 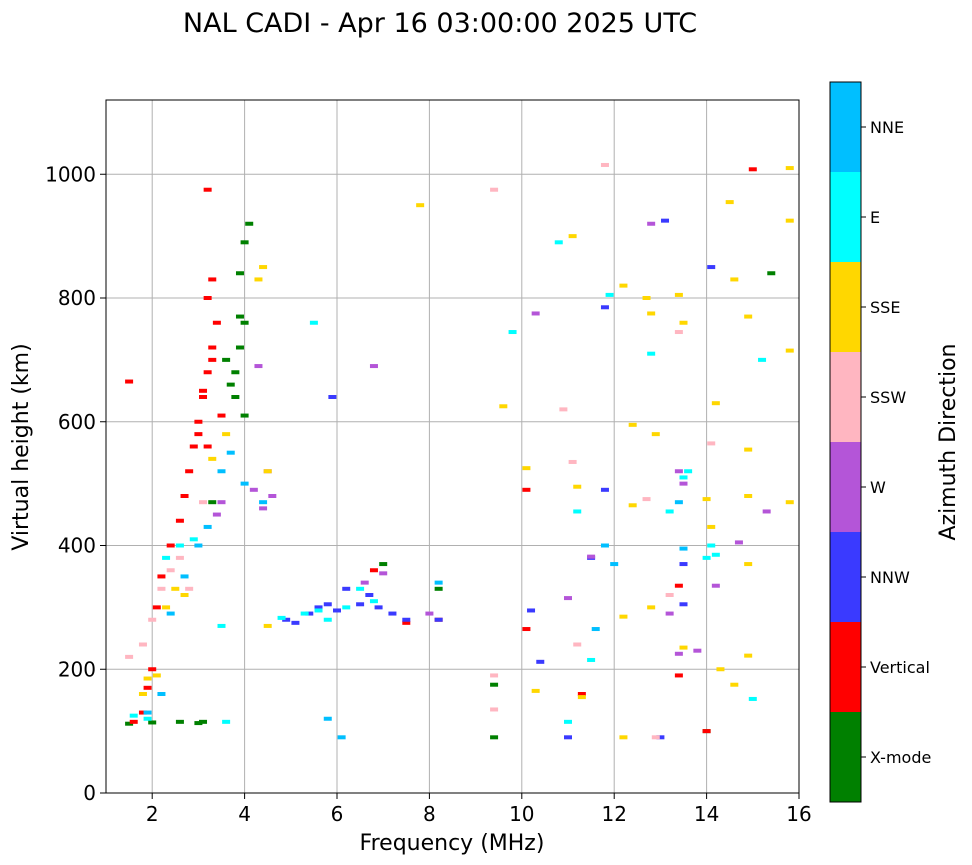 I want to click on x-axis-ticks: 2 4 6 8 10 12 14 16, so click(x=479, y=809).